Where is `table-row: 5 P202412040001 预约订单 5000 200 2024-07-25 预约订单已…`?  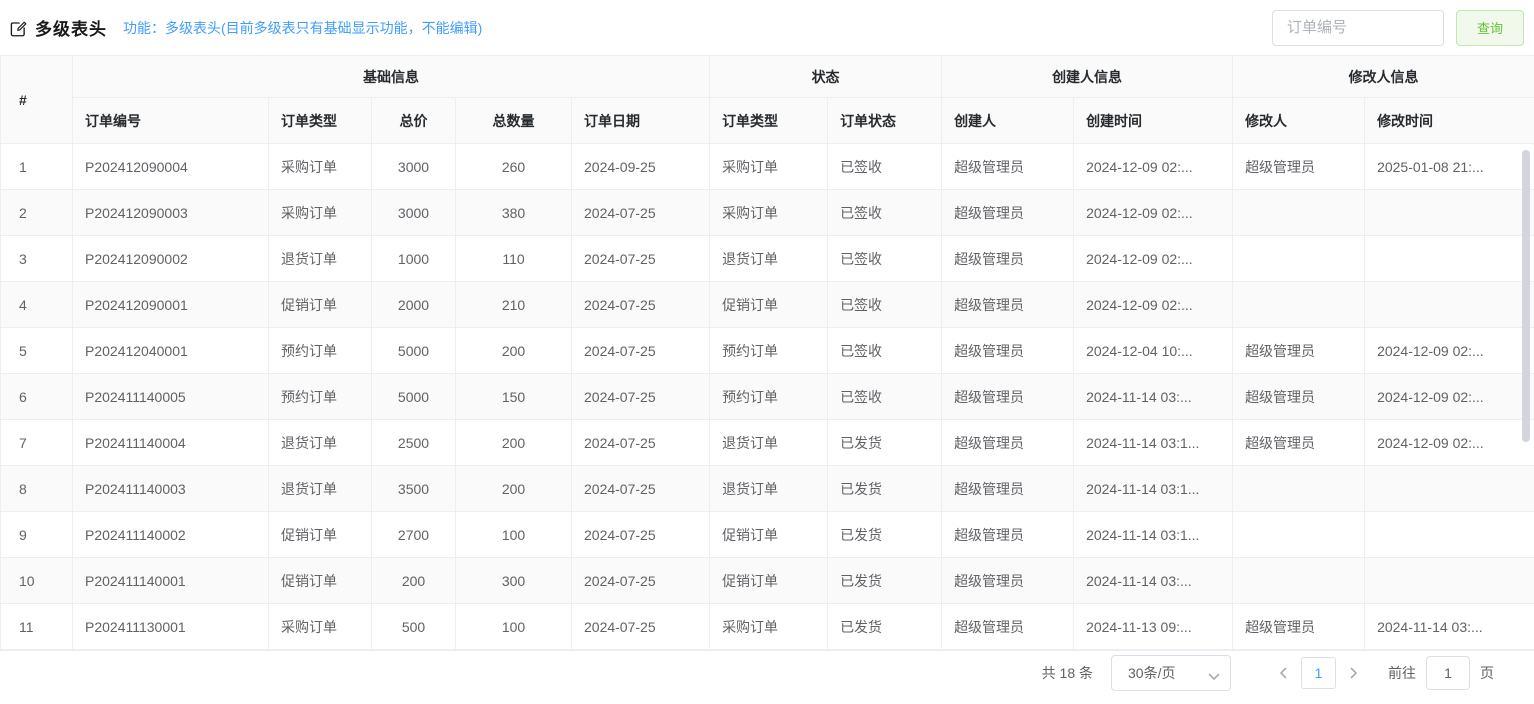
table-row: 5 P202412040001 预约订单 5000 200 2024-07-25 预约订单已… is located at coordinates (767, 350).